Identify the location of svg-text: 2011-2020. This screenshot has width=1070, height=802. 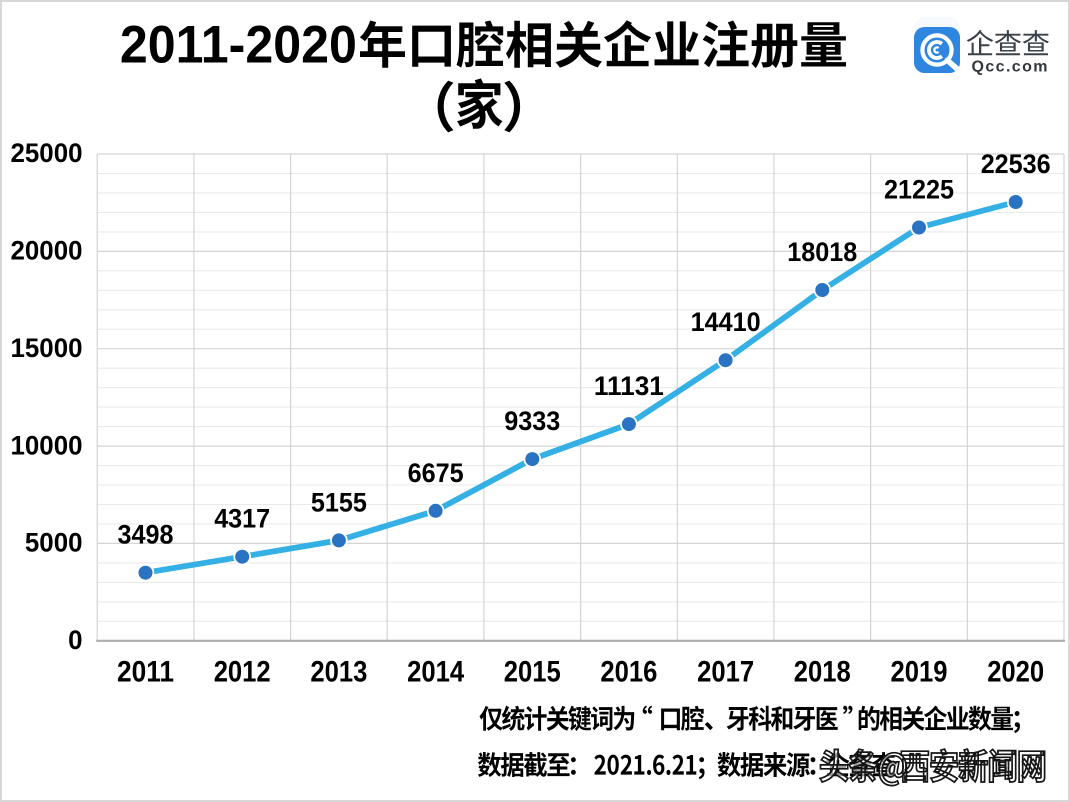
(238, 45).